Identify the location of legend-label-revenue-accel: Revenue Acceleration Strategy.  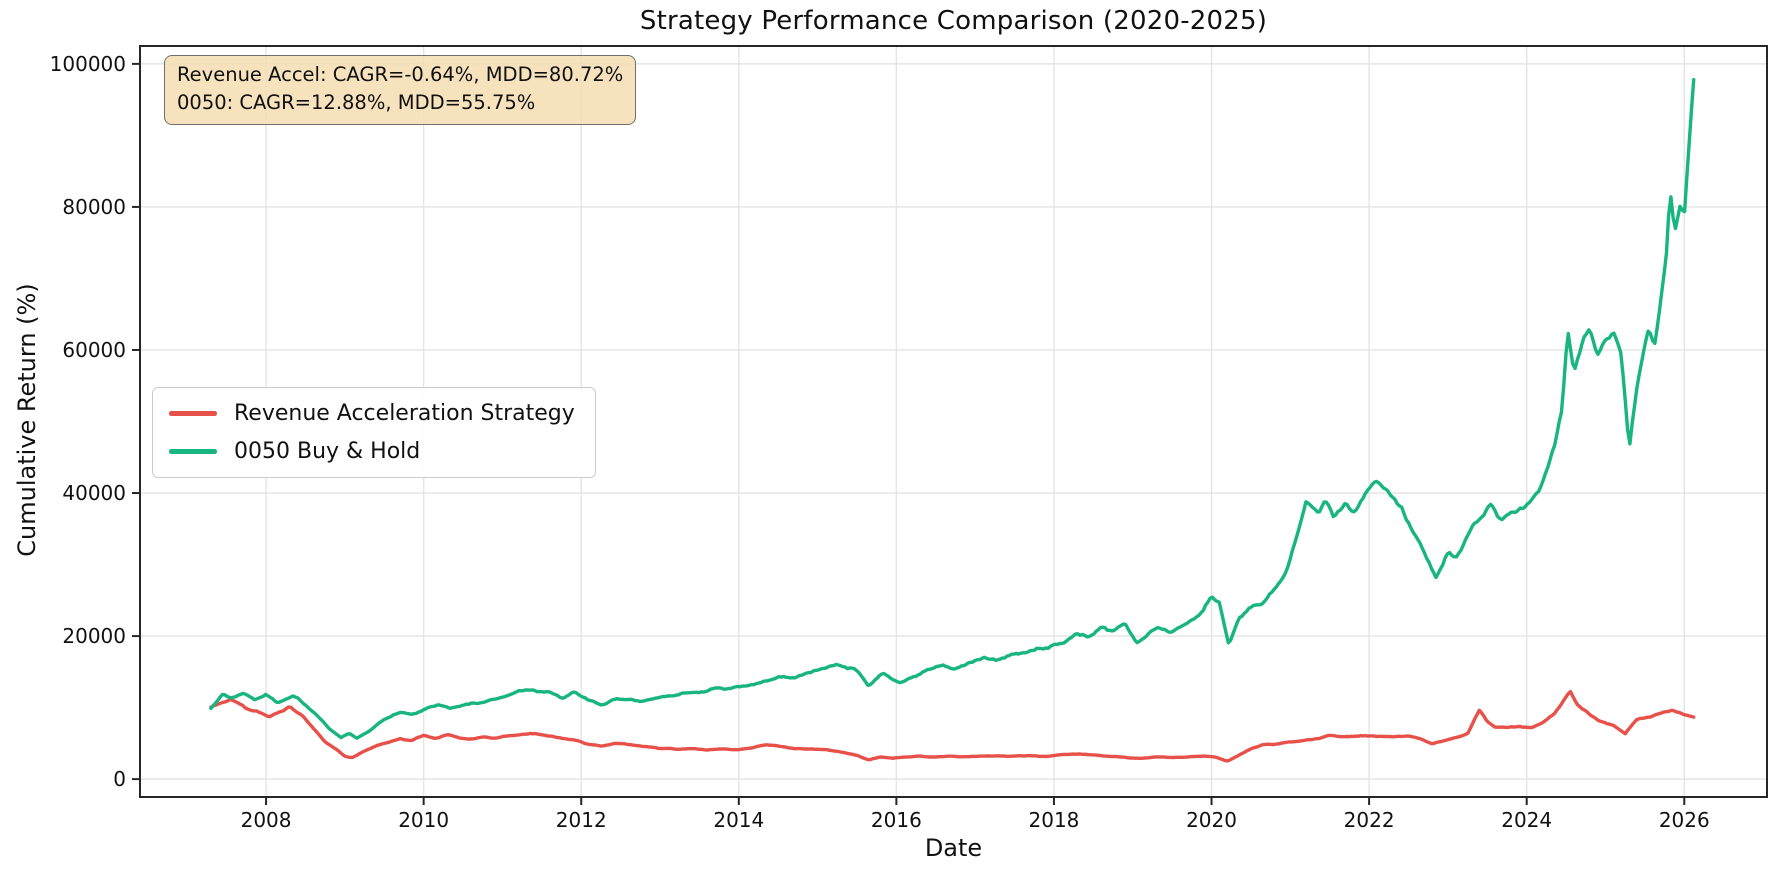
(404, 413).